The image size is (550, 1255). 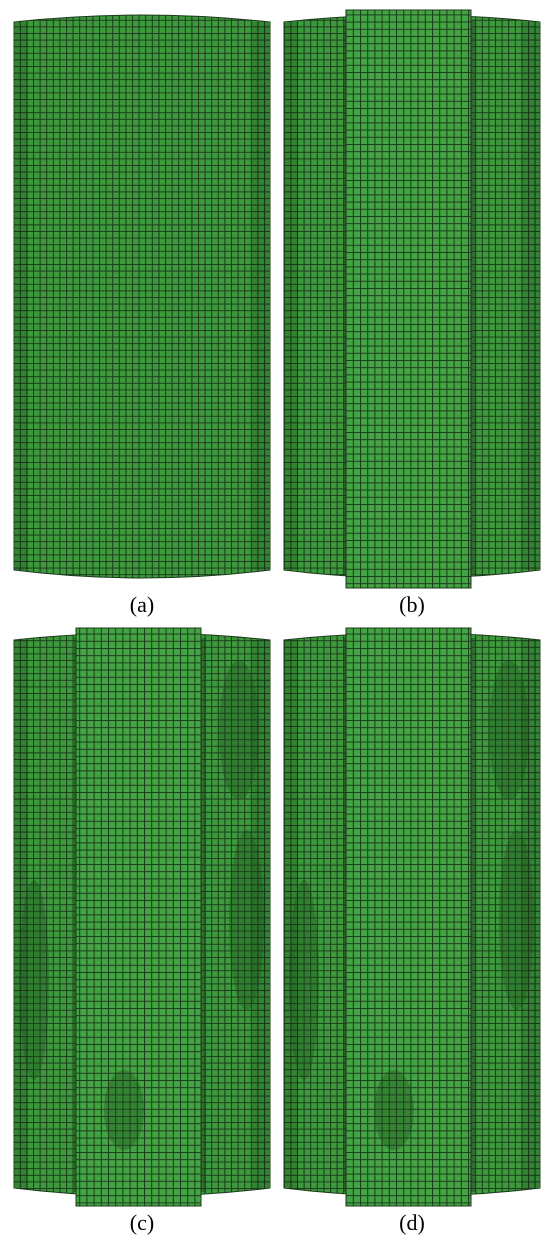 What do you see at coordinates (412, 604) in the screenshot?
I see `panel-label: (b)` at bounding box center [412, 604].